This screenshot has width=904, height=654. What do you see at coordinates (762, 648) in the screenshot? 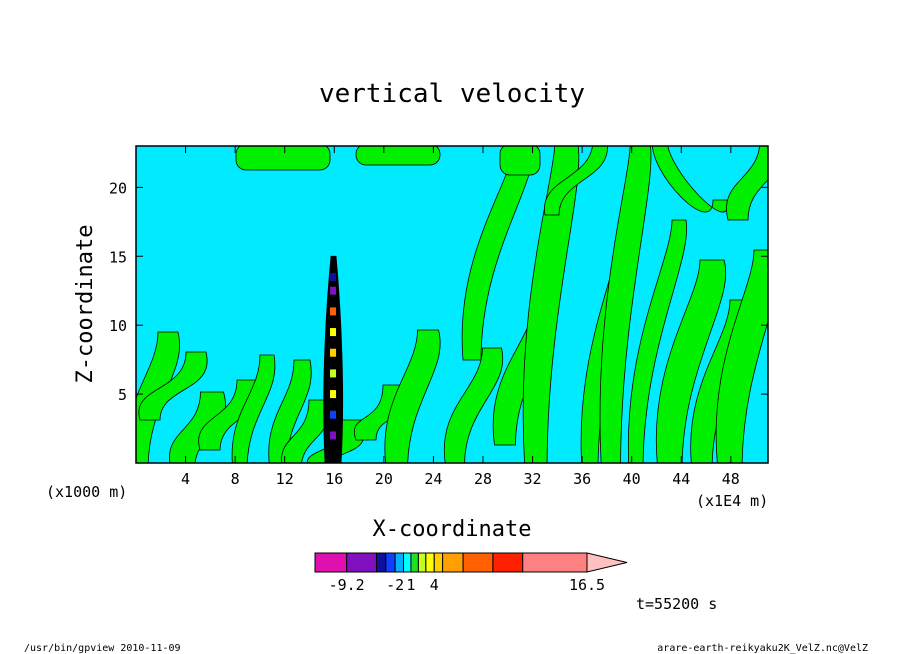
I see `footer-right: arare-earth-reikyaku2K_VelZ.nc@VelZ` at bounding box center [762, 648].